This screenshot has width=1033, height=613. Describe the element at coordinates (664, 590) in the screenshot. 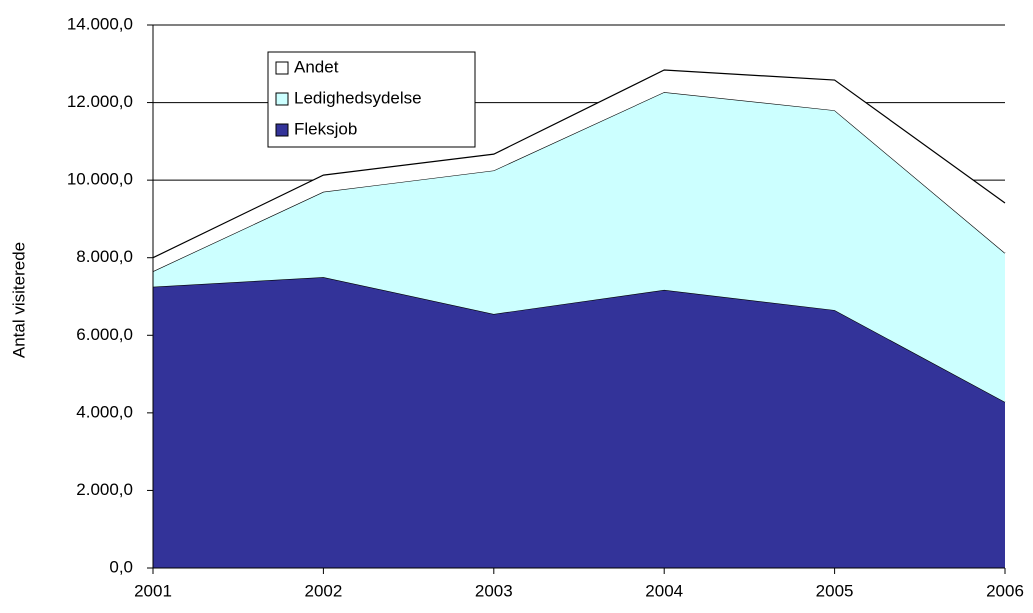

I see `x-tick-label: 2004` at that location.